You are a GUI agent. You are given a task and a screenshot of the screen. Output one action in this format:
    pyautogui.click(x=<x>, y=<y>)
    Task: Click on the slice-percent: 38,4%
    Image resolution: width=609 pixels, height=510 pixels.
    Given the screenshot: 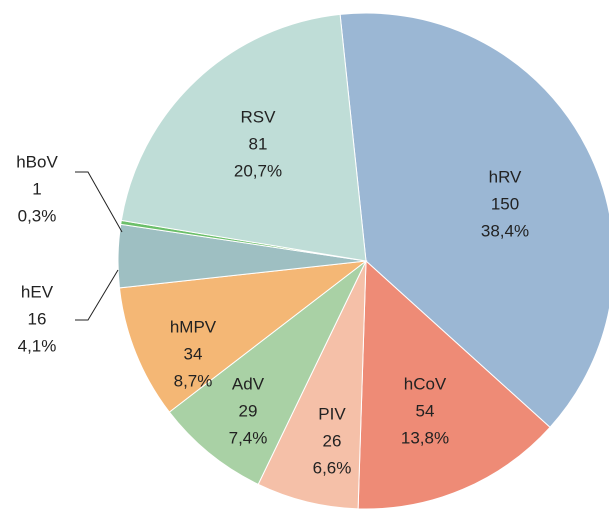 What is the action you would take?
    pyautogui.click(x=505, y=230)
    